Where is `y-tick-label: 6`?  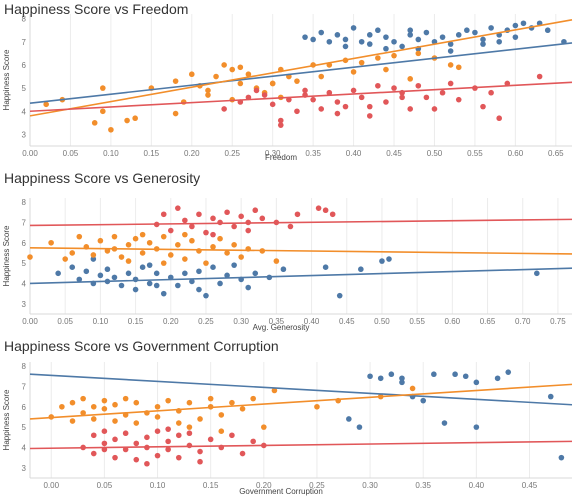
y-tick-label: 6 is located at coordinates (24, 65).